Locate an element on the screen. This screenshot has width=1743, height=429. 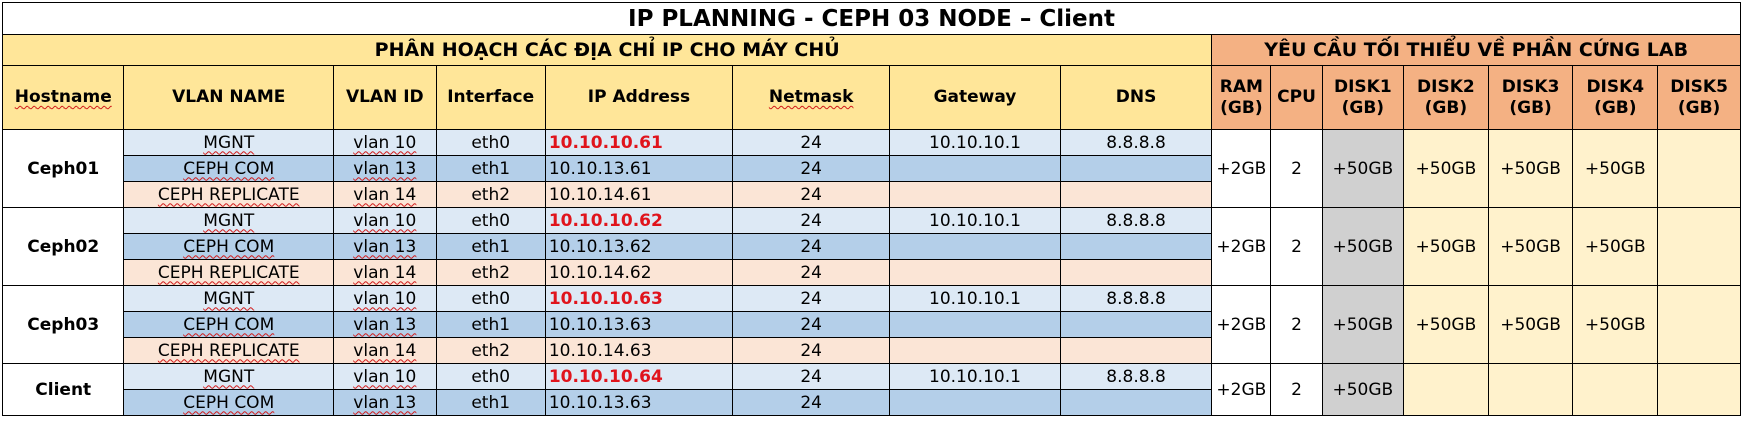
col-header-disk2: DISK2 (GB) is located at coordinates (1446, 97).